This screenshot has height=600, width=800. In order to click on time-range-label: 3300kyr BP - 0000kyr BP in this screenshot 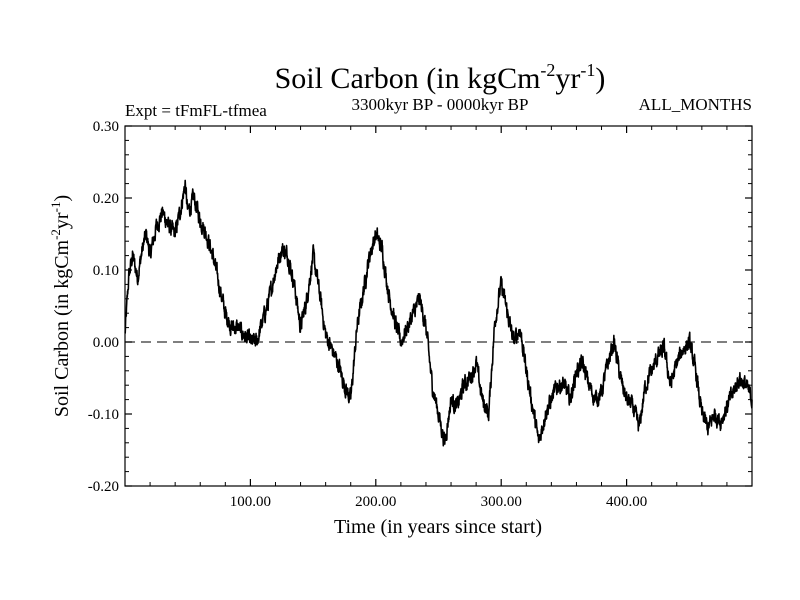, I will do `click(440, 104)`.